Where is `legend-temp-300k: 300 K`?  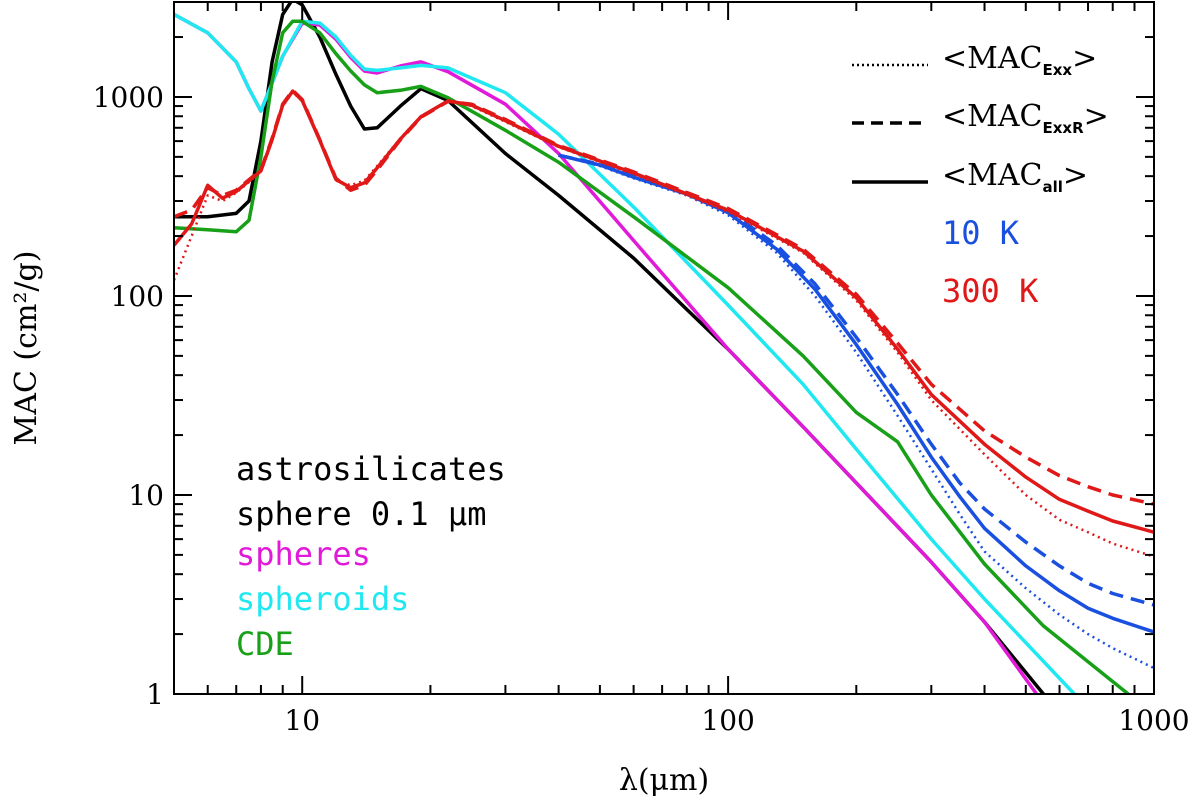
legend-temp-300k: 300 K is located at coordinates (990, 291).